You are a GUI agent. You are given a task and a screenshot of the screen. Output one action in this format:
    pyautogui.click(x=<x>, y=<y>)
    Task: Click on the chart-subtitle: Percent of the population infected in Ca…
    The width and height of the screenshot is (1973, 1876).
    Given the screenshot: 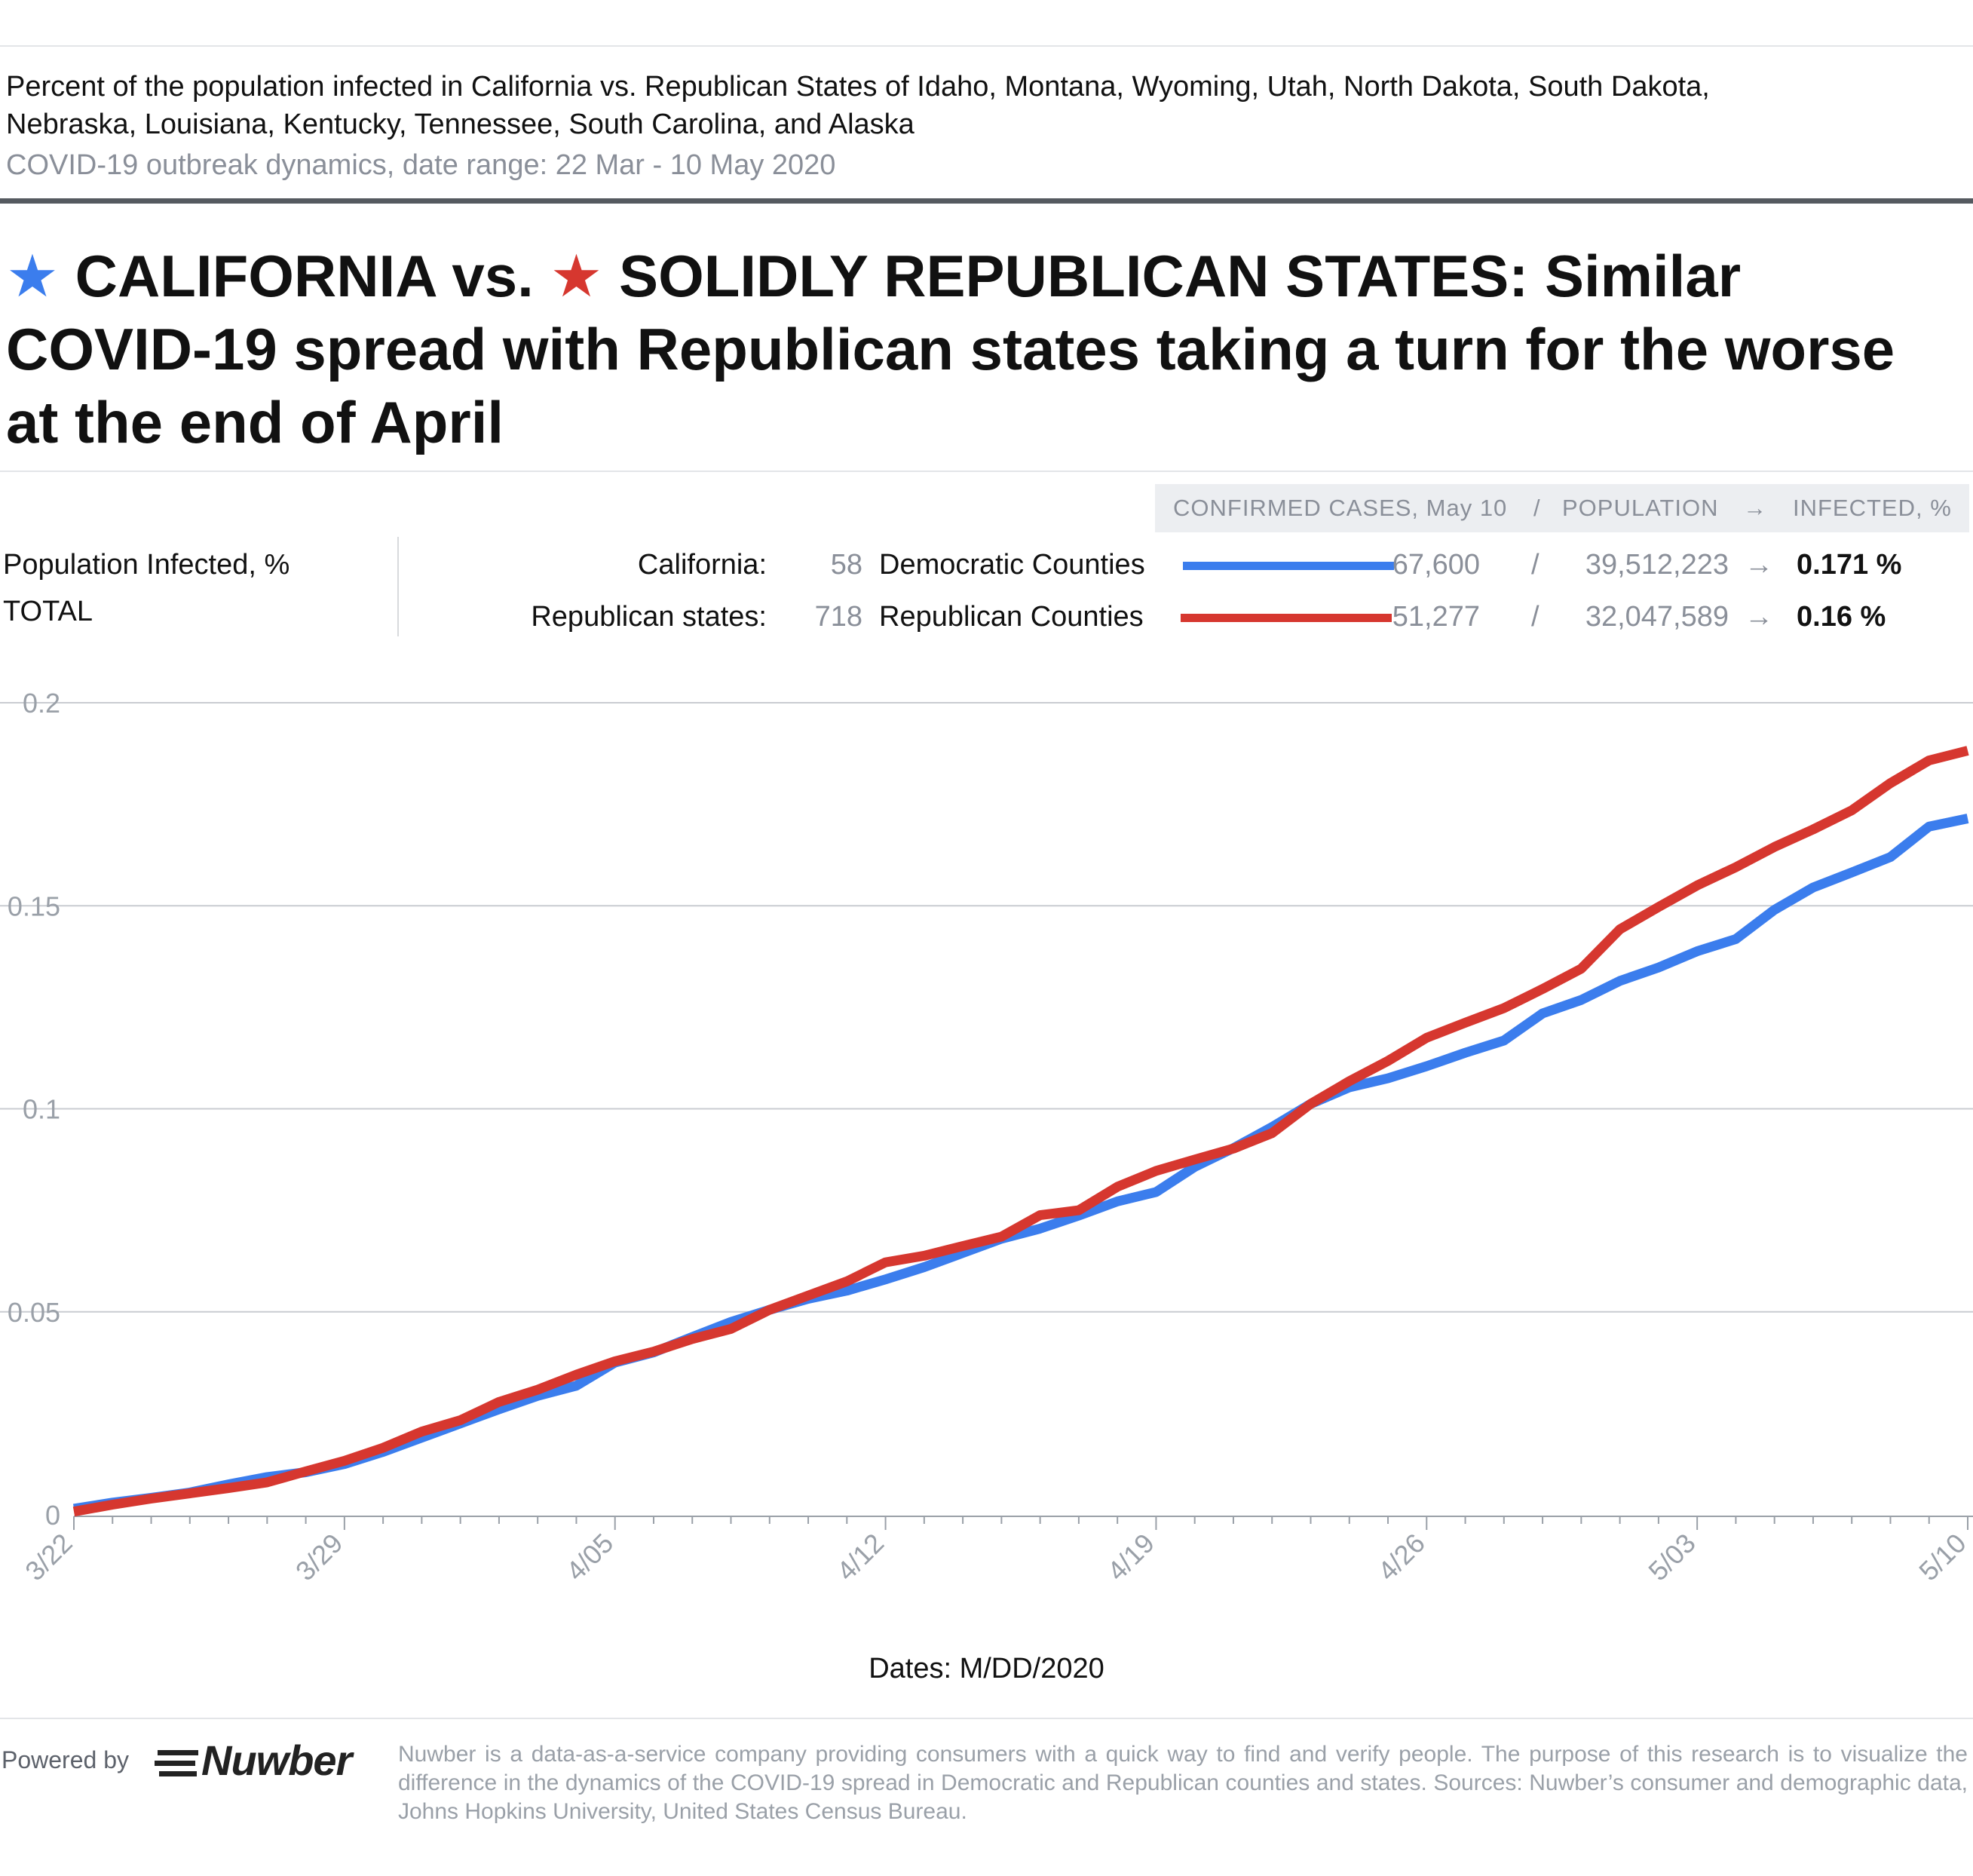 What is the action you would take?
    pyautogui.click(x=858, y=105)
    